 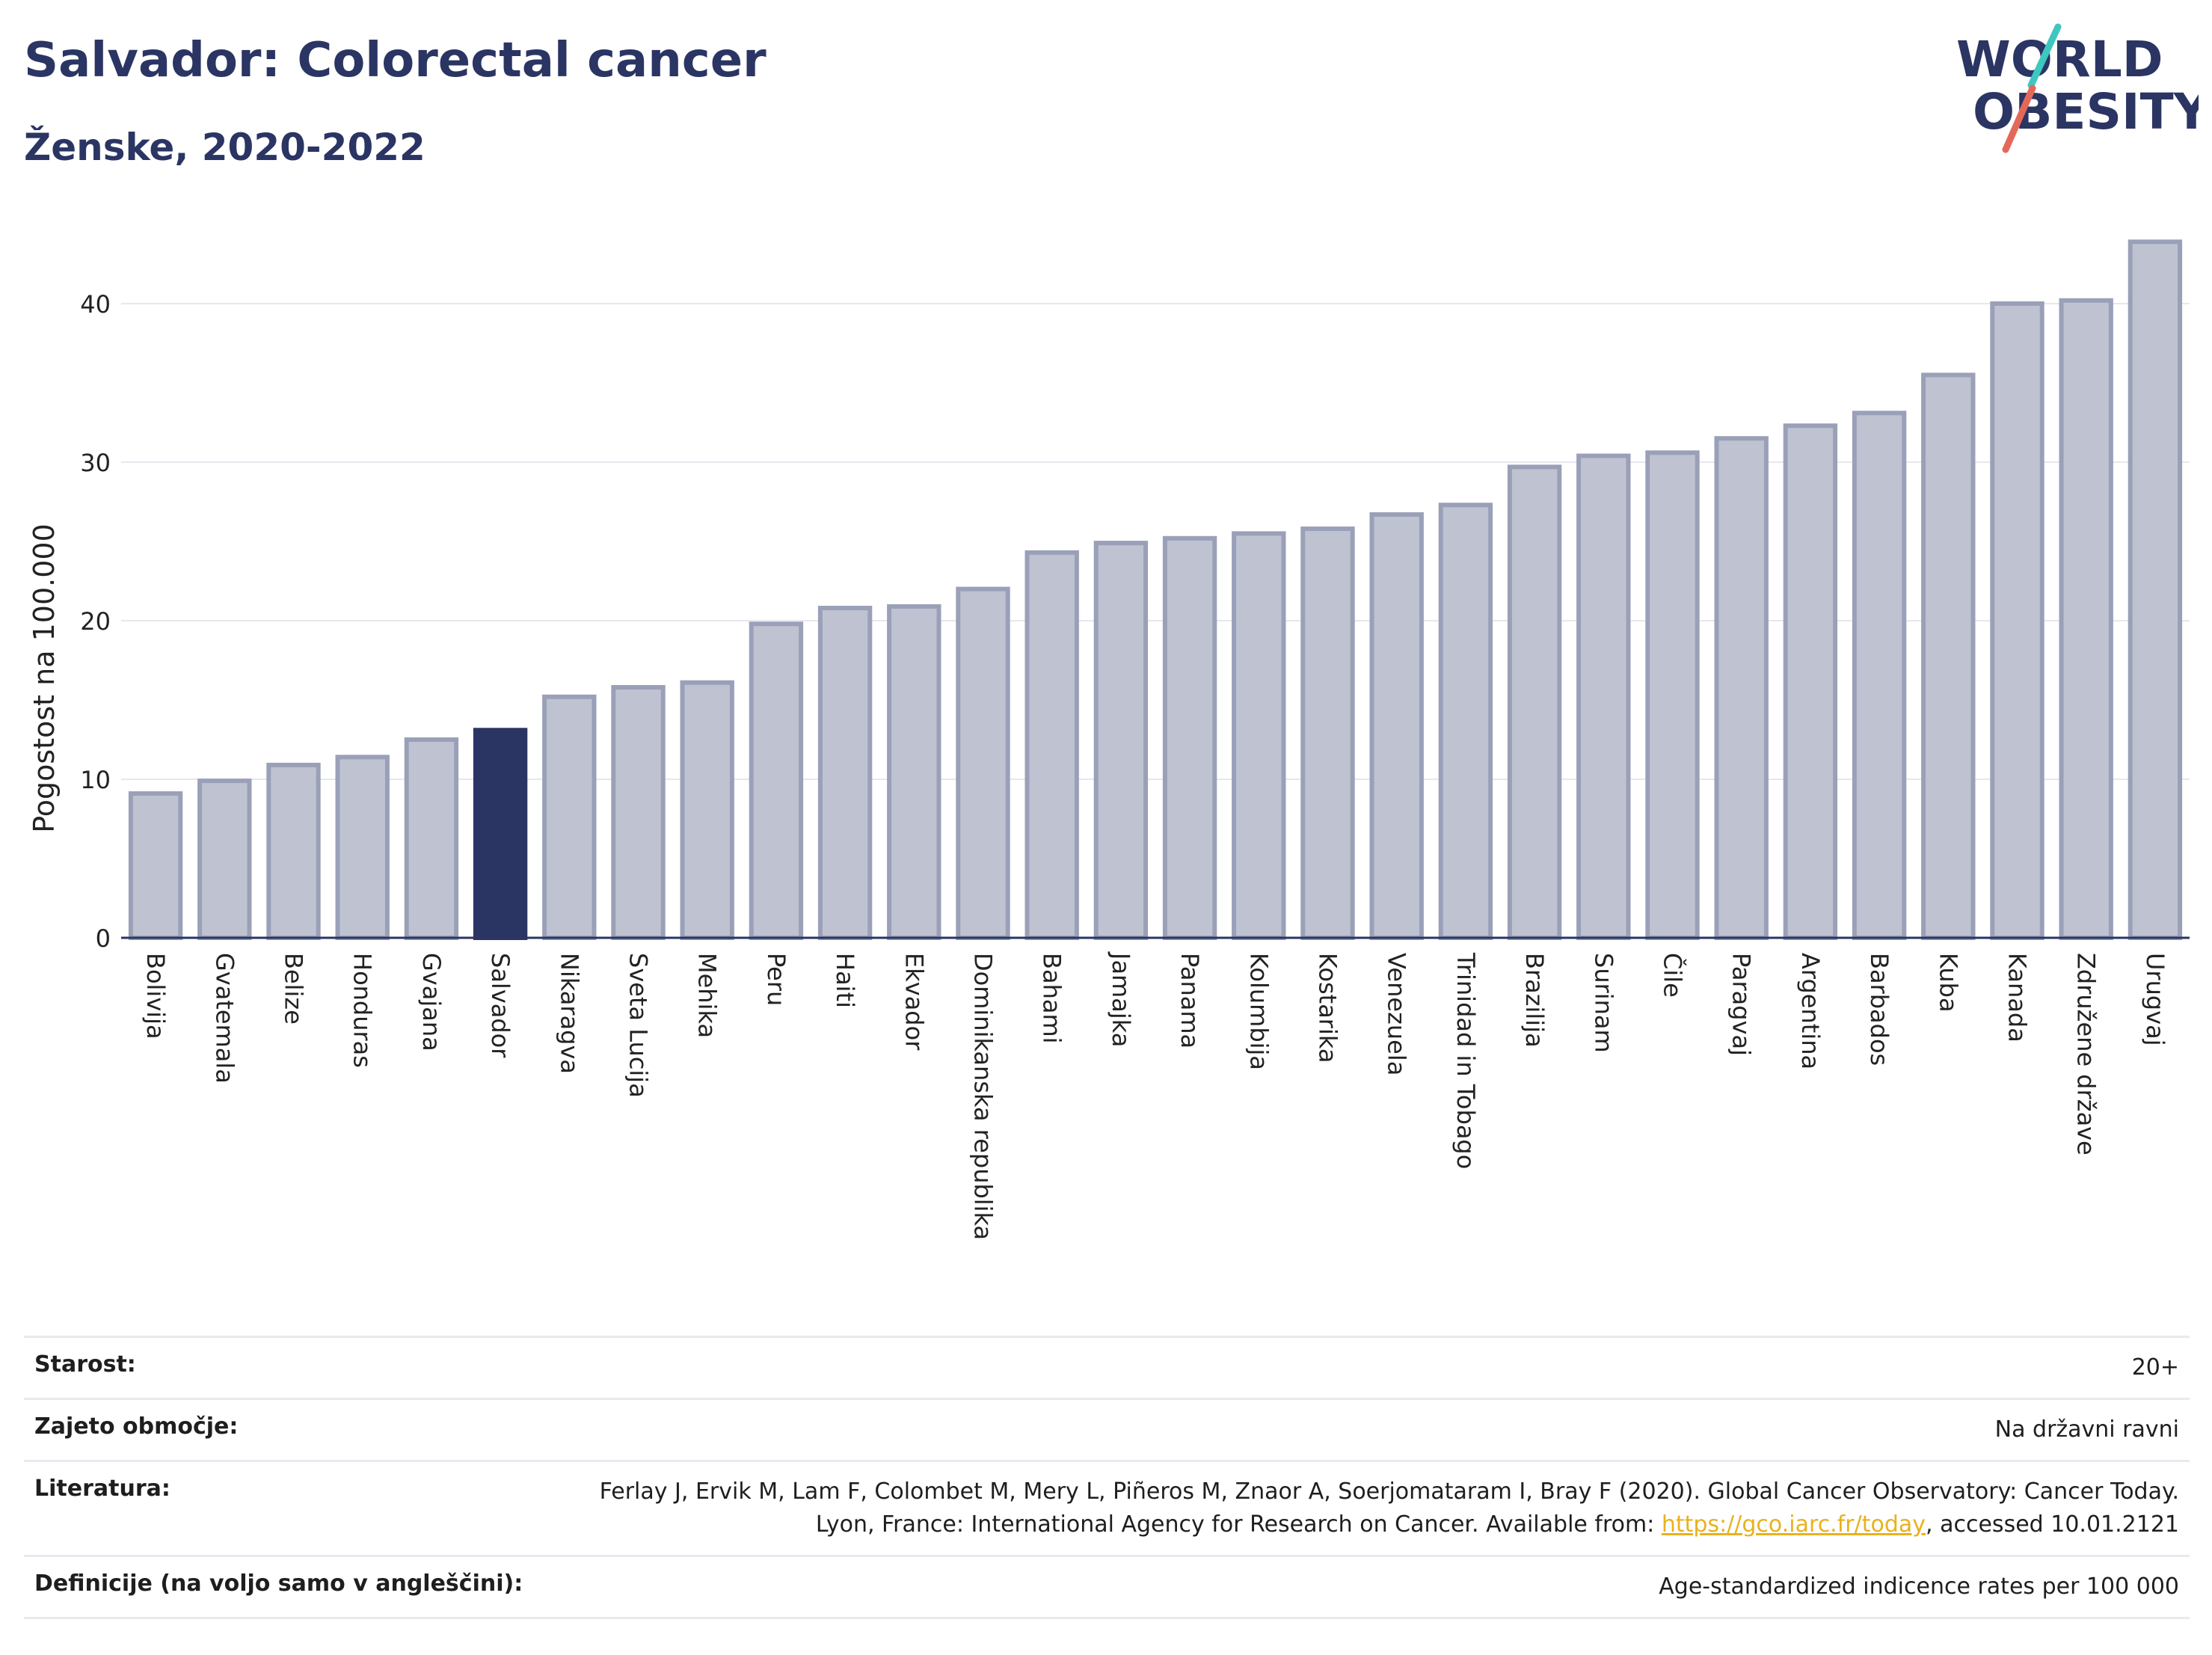 I want to click on x-tick-label: Barbados, so click(x=1879, y=1009).